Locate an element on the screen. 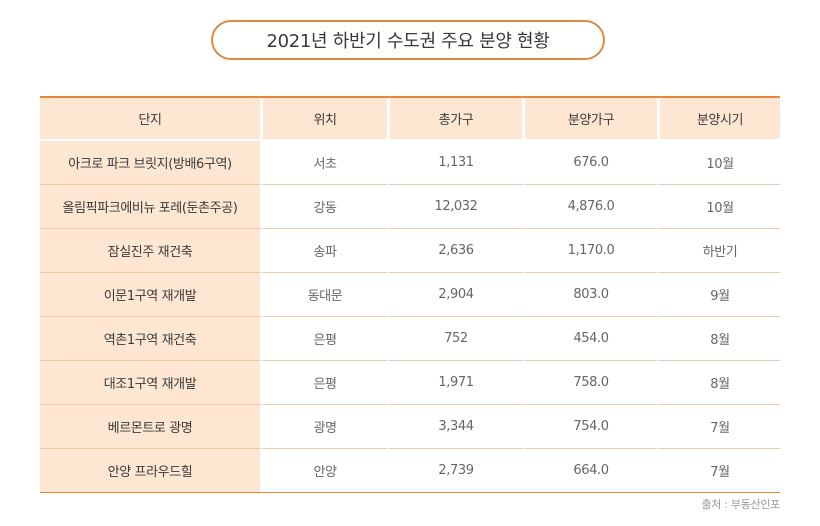 The height and width of the screenshot is (526, 820). table-row: 올림픽파크에비뉴 포레(둔촌주공) 강동 12,032 4,876.0 10월 is located at coordinates (410, 207).